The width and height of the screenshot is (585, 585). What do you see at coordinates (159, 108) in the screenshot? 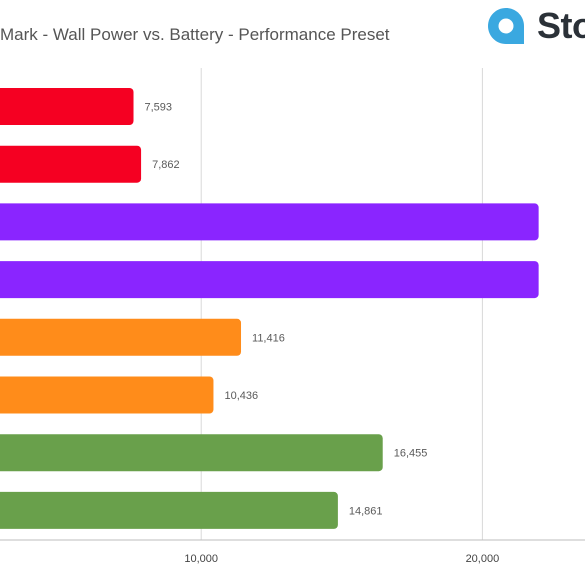
I see `bar-value-label: 7,593` at bounding box center [159, 108].